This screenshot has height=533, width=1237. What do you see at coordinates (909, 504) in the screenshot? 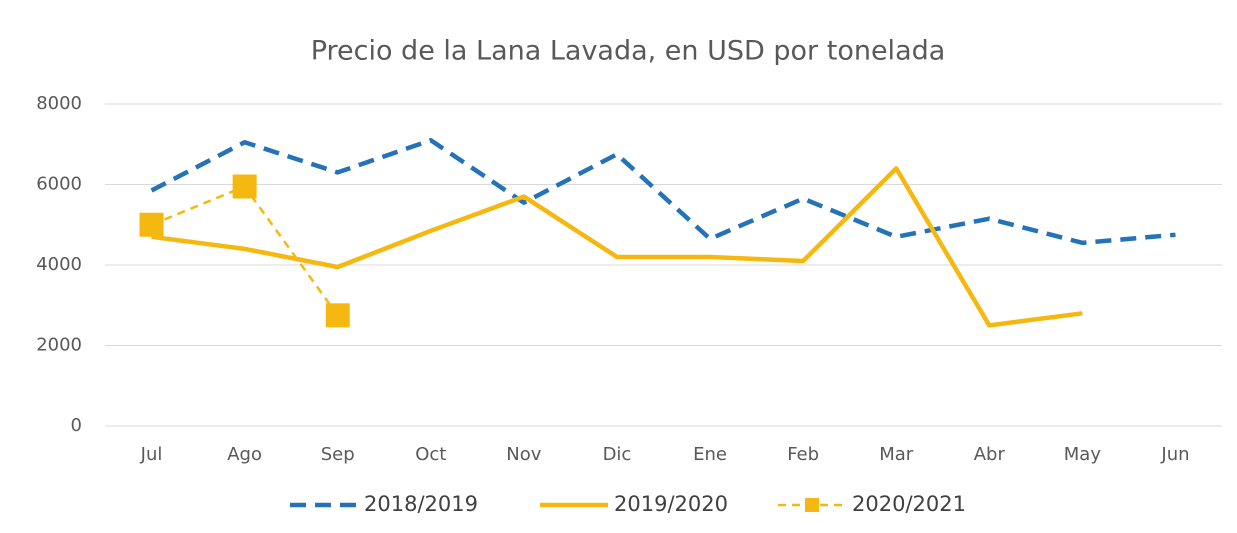
I see `legend-label: 2020/2021` at bounding box center [909, 504].